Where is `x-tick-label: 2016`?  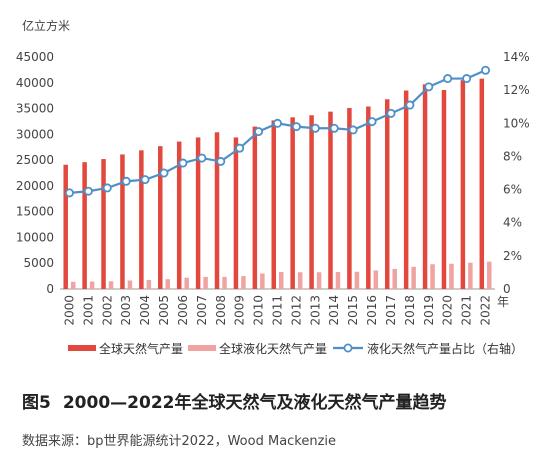
x-tick-label: 2016 is located at coordinates (372, 310).